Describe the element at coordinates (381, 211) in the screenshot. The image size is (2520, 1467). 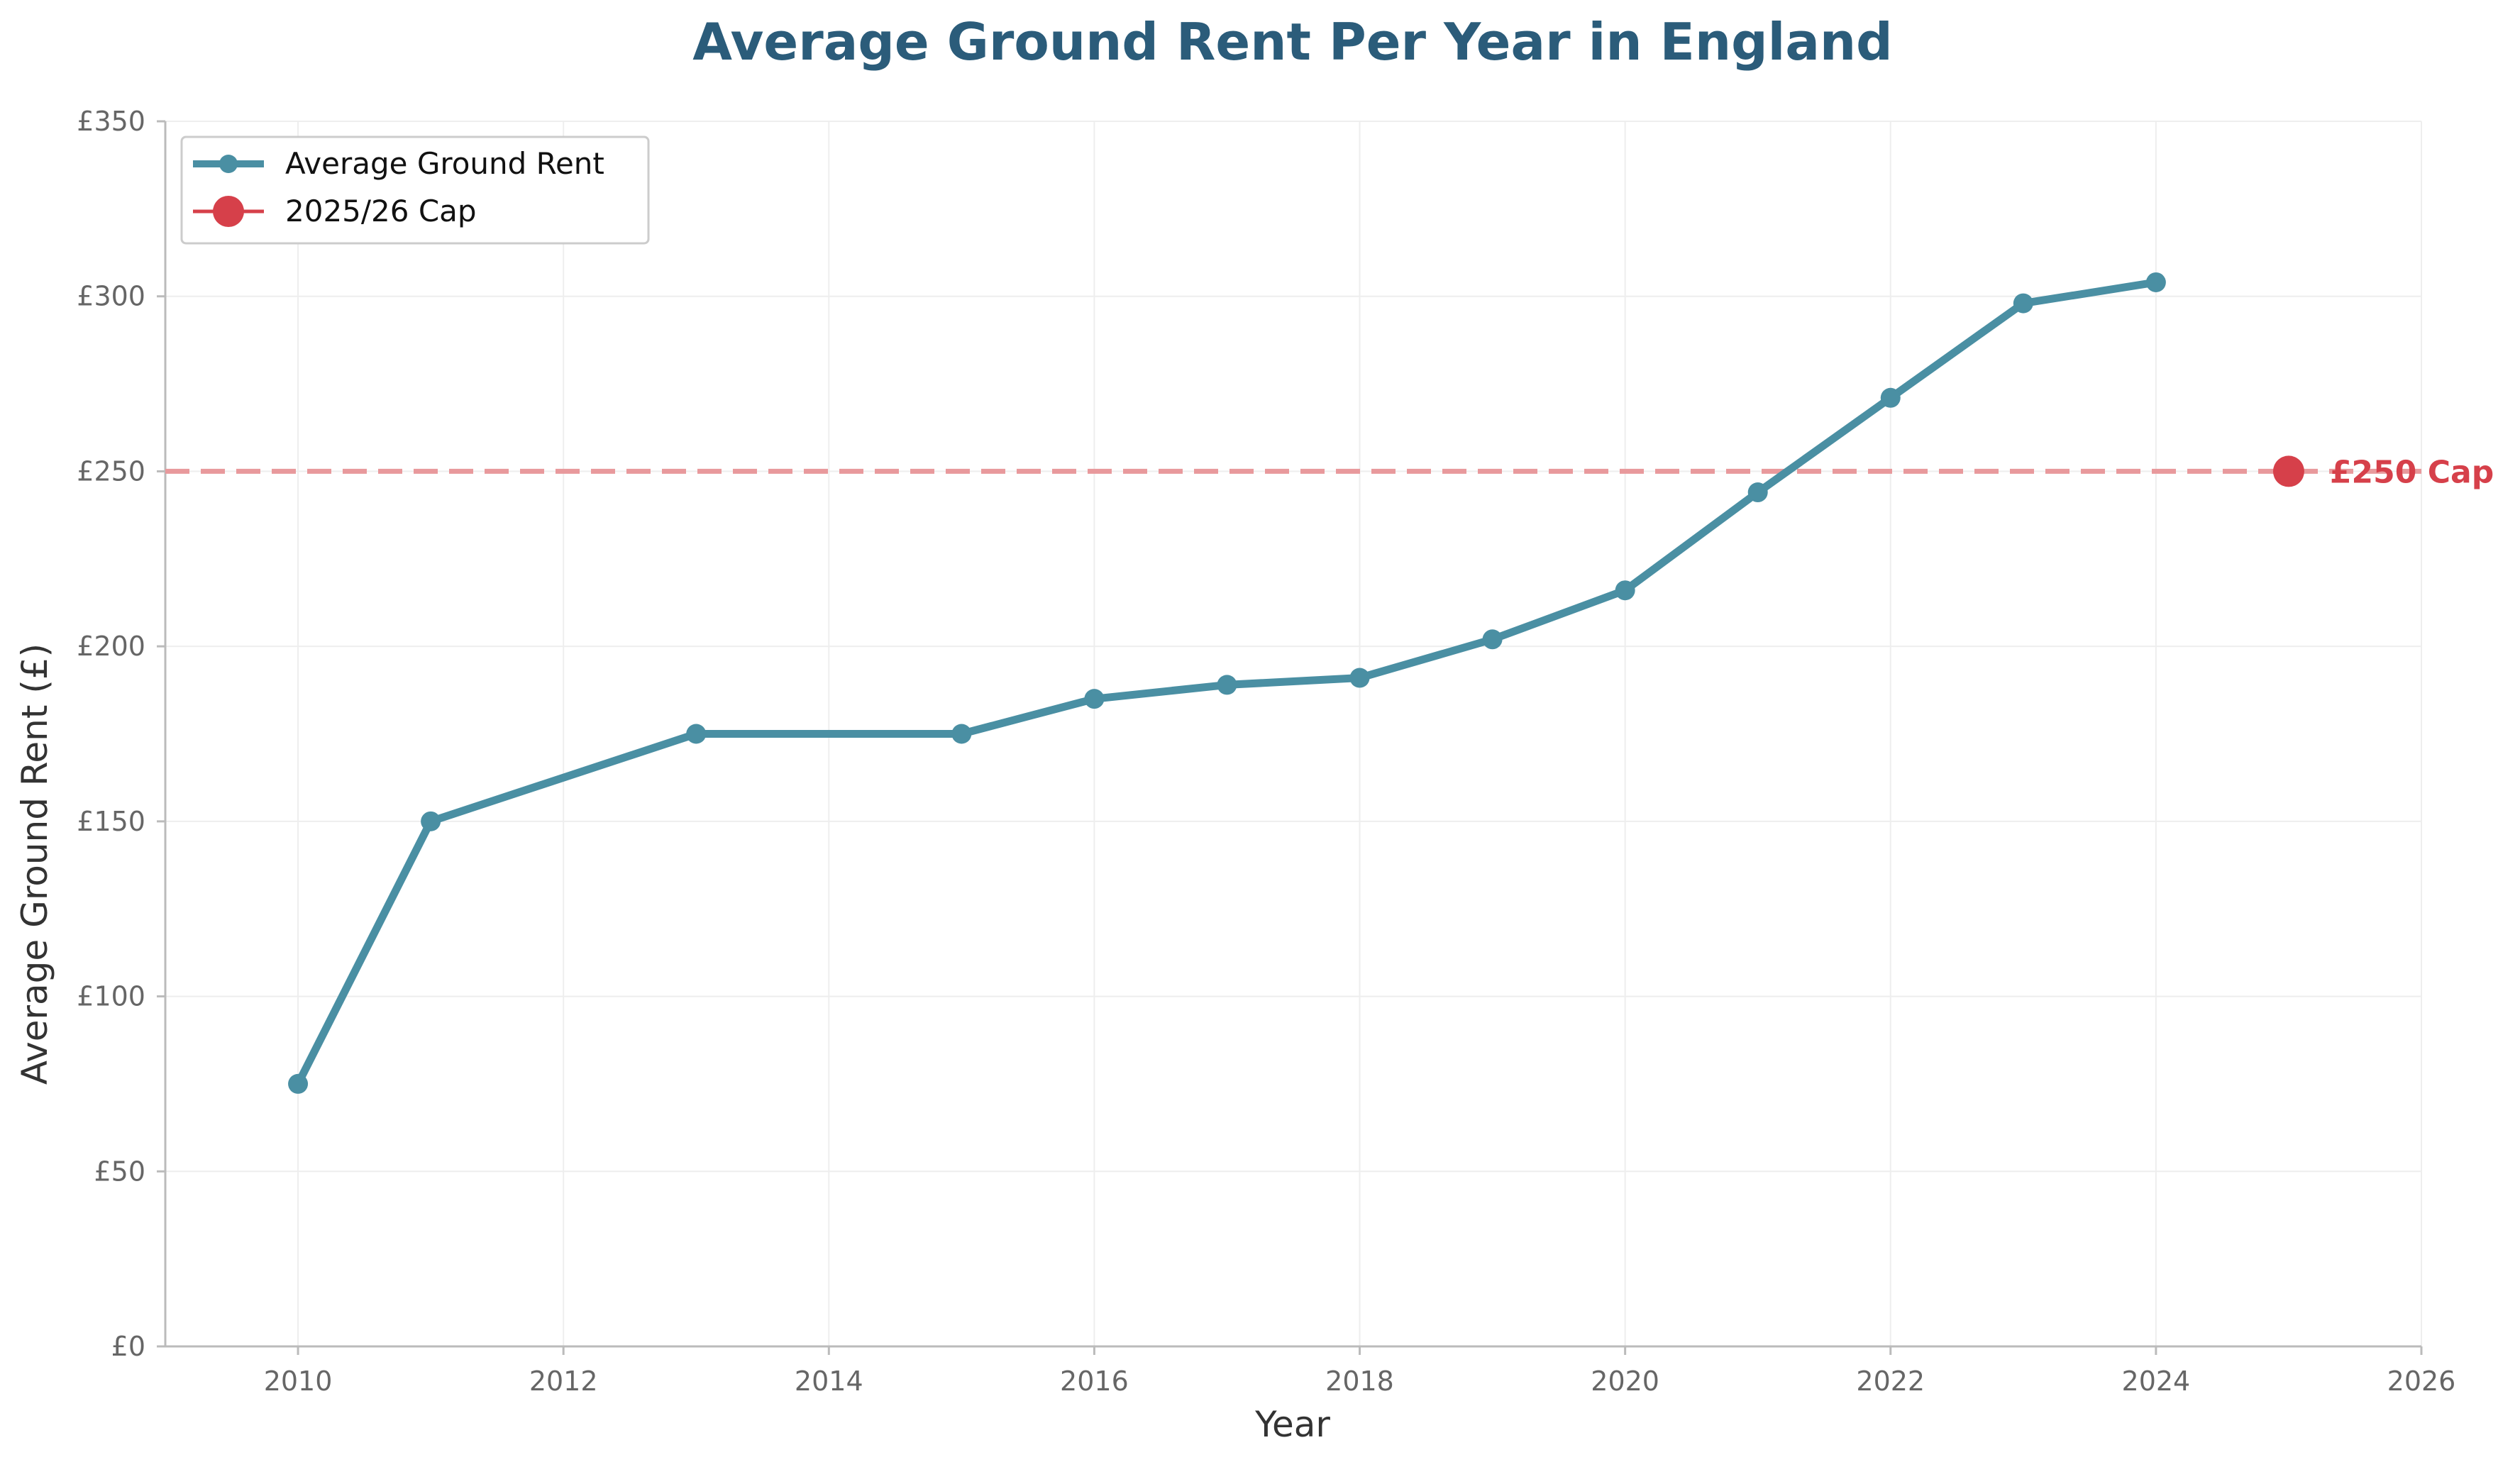
I see `legend-label-cap: 2025/26 Cap` at that location.